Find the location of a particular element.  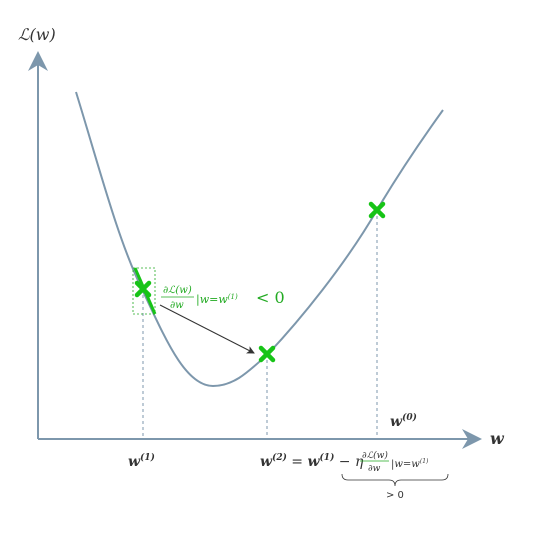

label-w1: w(1) is located at coordinates (141, 461).